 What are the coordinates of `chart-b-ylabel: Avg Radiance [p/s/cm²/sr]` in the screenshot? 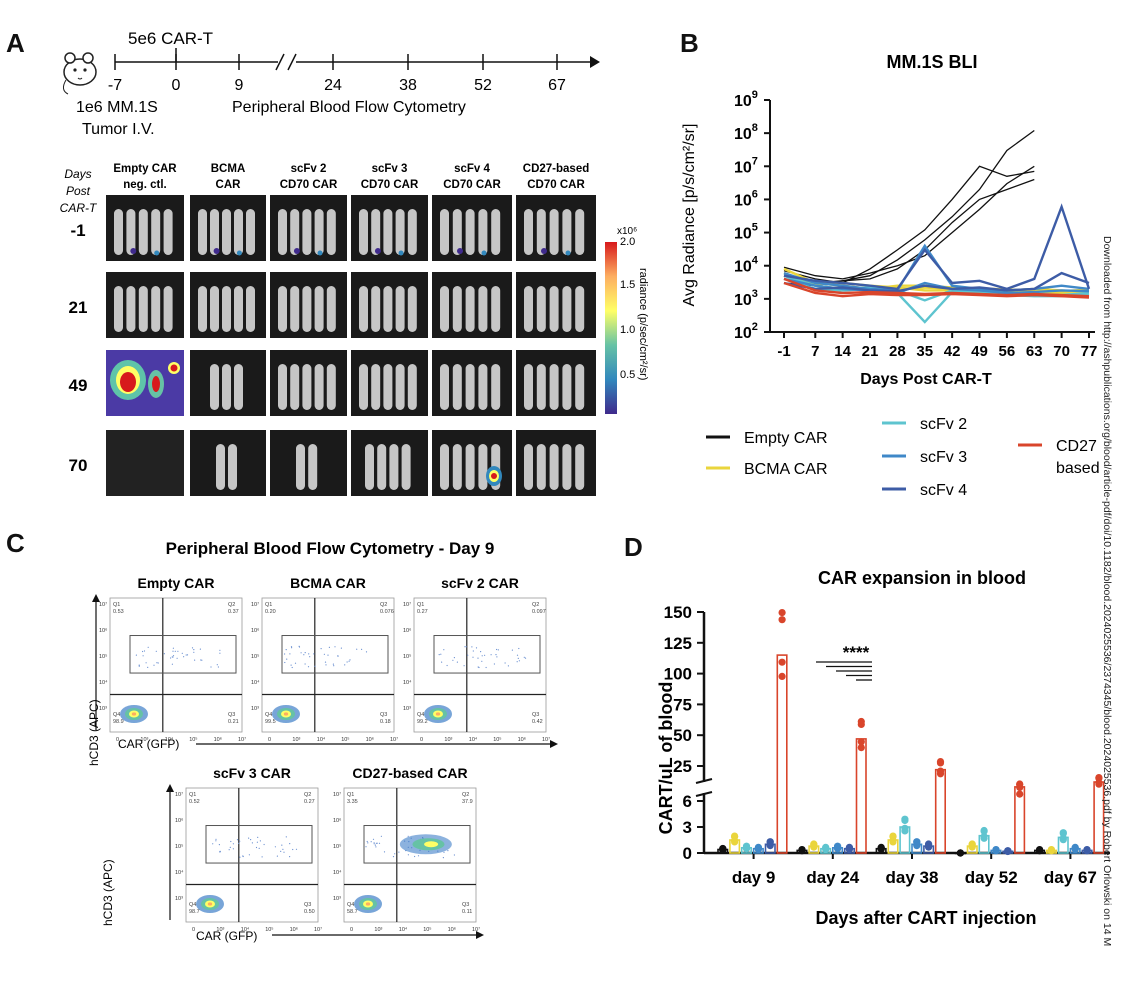 It's located at (689, 215).